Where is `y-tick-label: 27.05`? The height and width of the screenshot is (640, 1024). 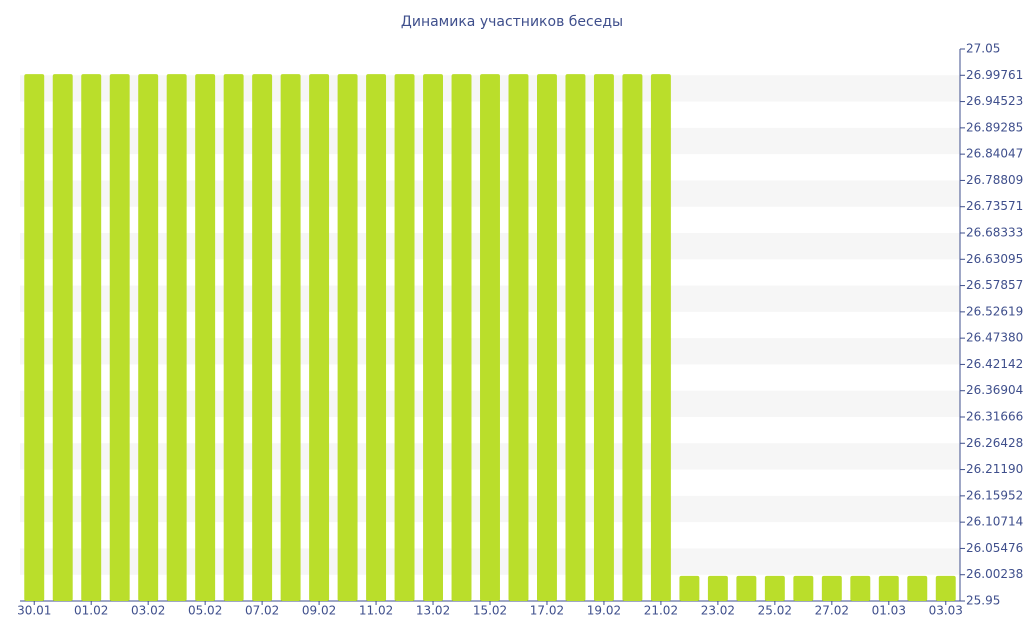 y-tick-label: 27.05 is located at coordinates (983, 49).